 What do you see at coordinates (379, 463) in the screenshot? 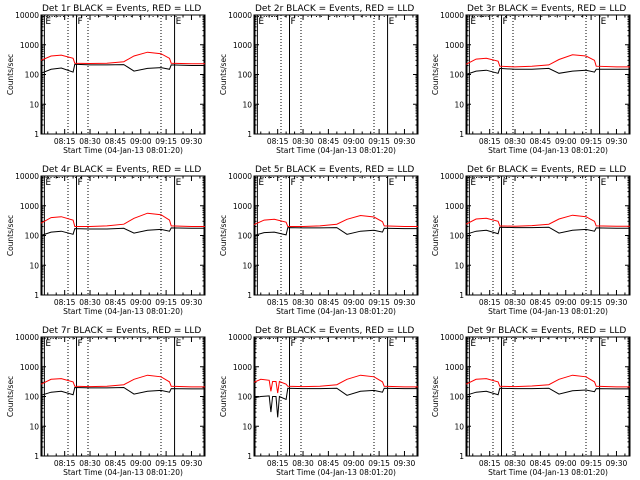
I see `x-tick-label: 09:15` at bounding box center [379, 463].